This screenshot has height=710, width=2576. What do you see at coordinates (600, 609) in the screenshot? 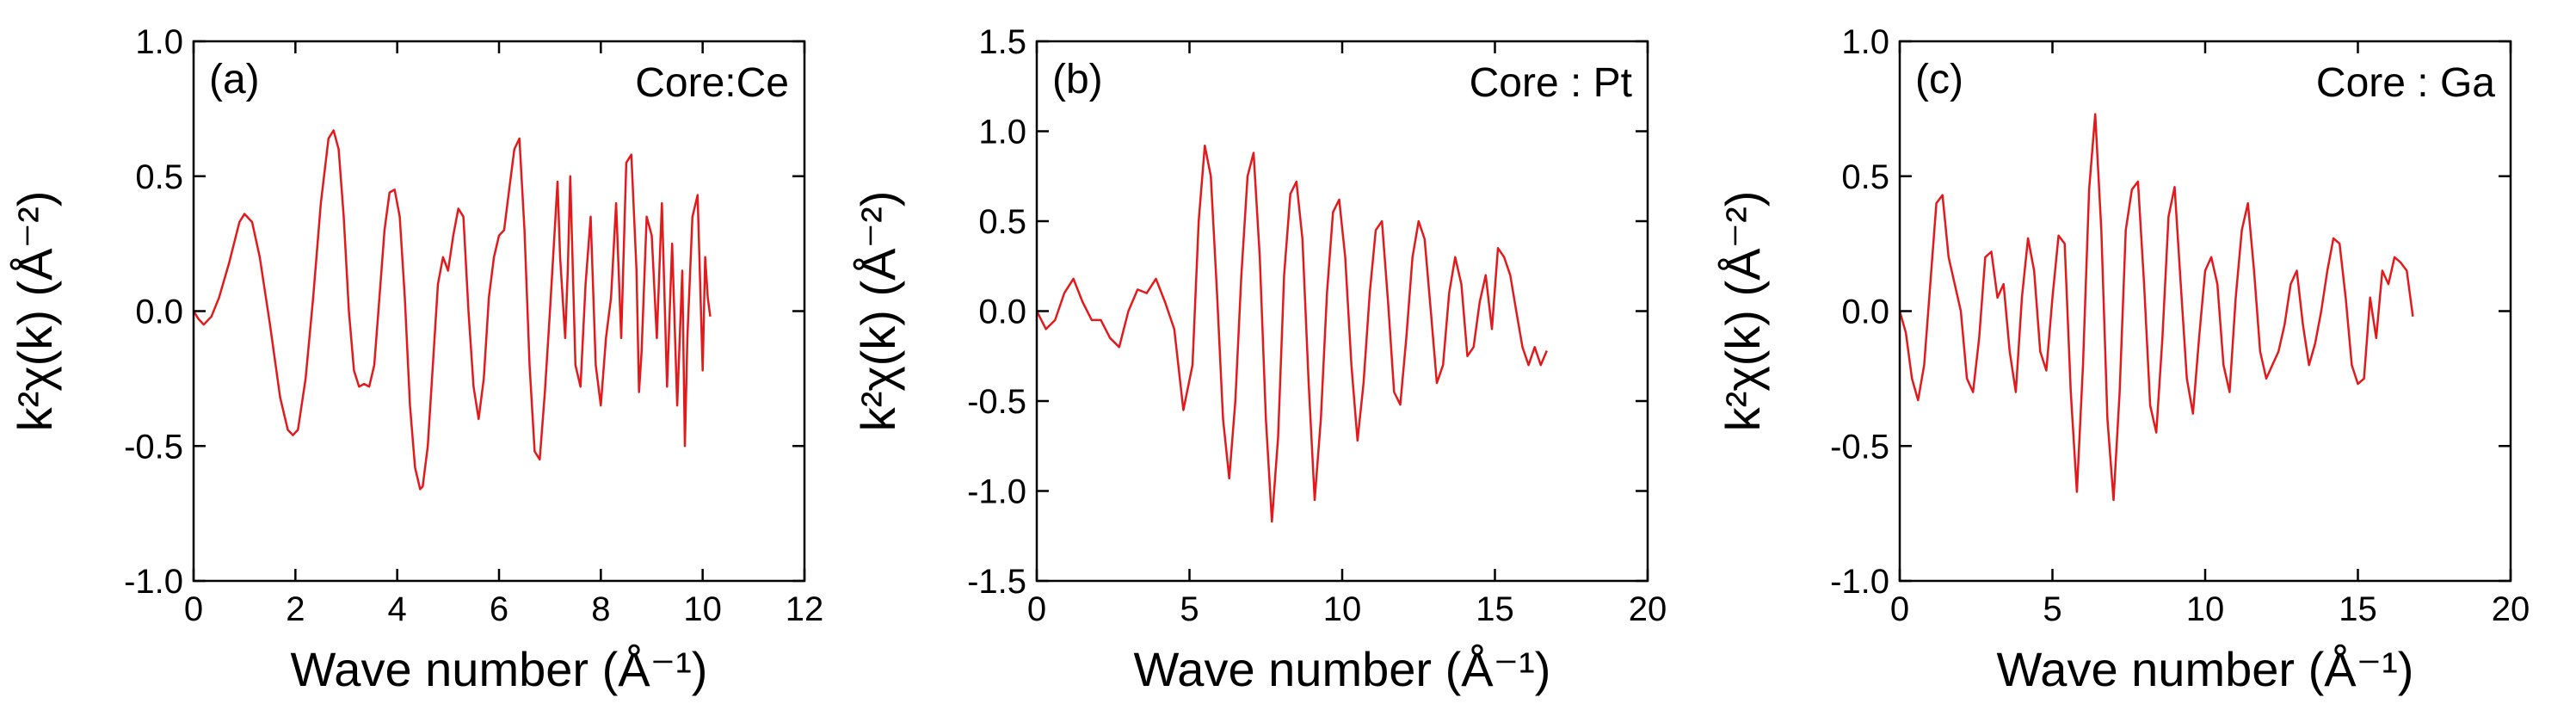
I see `x-tick-label: 8` at bounding box center [600, 609].